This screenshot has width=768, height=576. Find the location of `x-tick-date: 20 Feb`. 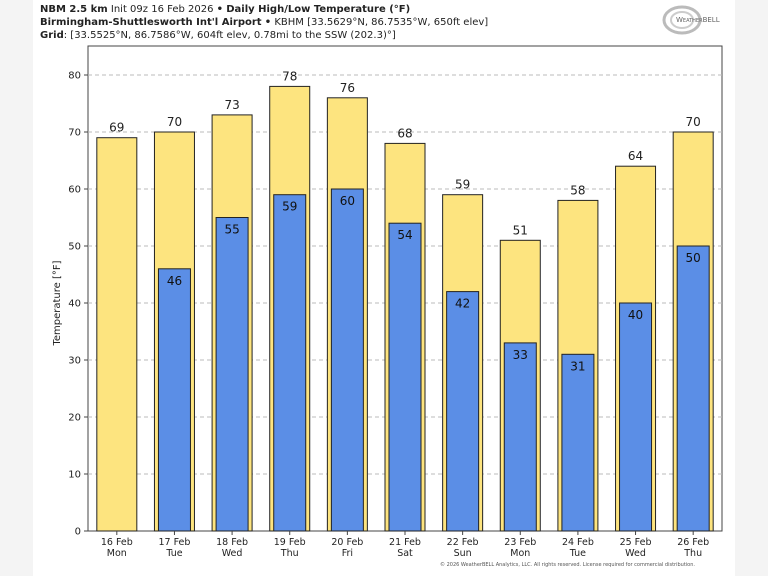

x-tick-date: 20 Feb is located at coordinates (347, 542).